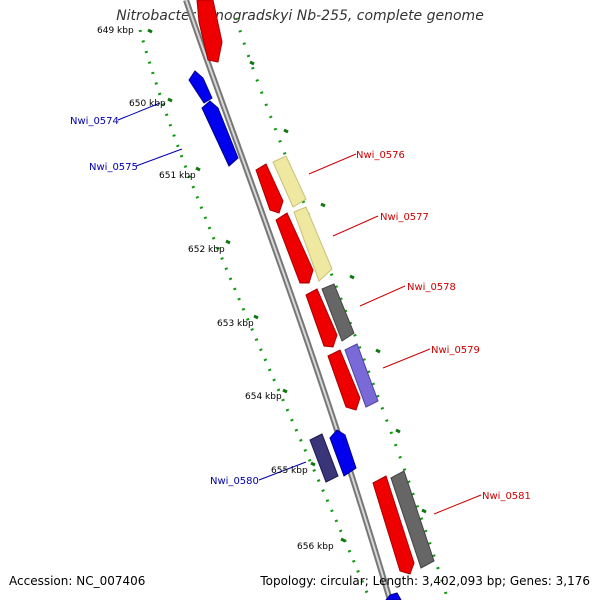 The height and width of the screenshot is (600, 600). What do you see at coordinates (461, 581) in the screenshot?
I see `length-value: 3,402,093 bp` at bounding box center [461, 581].